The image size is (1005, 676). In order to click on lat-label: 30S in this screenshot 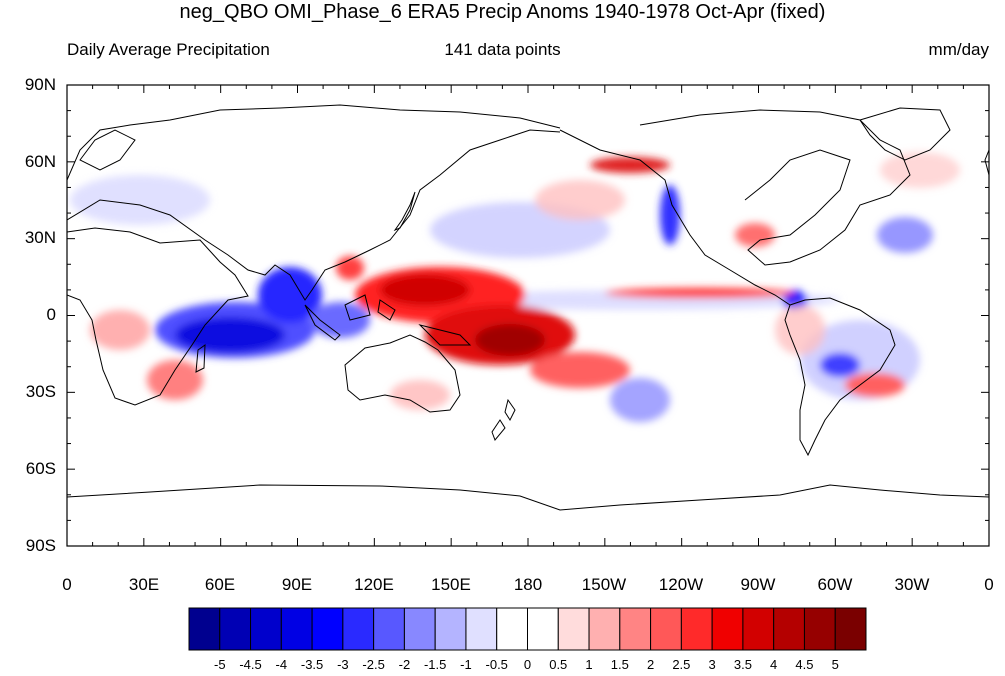, I will do `click(40, 391)`.